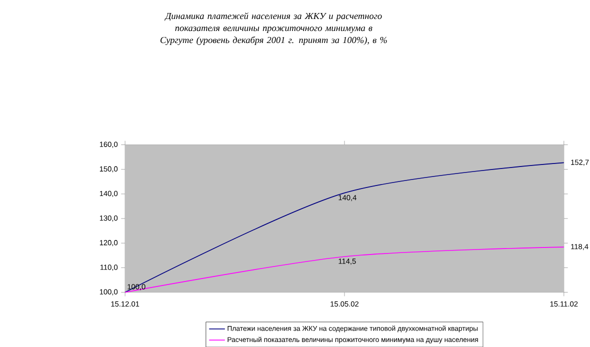 The width and height of the screenshot is (590, 347). Describe the element at coordinates (273, 28) in the screenshot. I see `chart-title: Динамика платежей населения за ЖКУ и расчетного показателя величины прожиточного минимума в Сургуте (уровень декабря 2001 г. принят за 100%), в %` at that location.